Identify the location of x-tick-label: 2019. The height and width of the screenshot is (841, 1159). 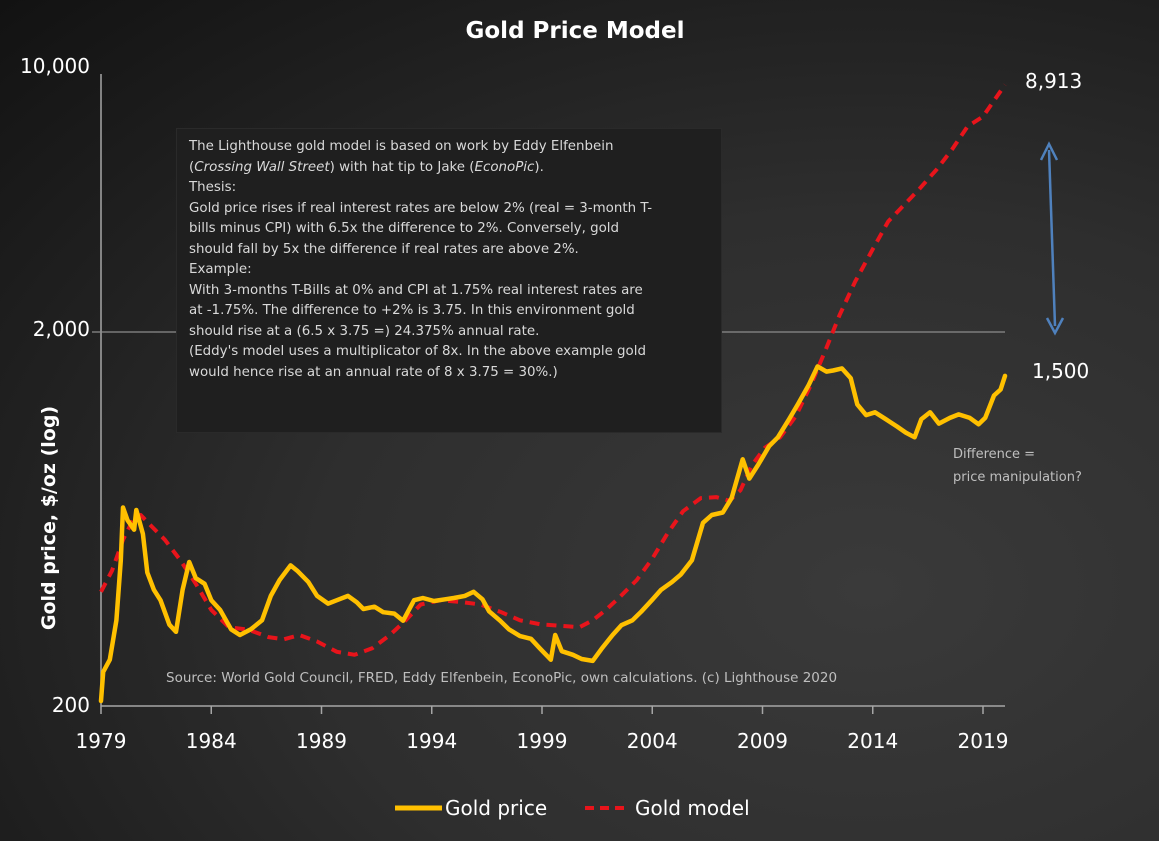
(983, 741).